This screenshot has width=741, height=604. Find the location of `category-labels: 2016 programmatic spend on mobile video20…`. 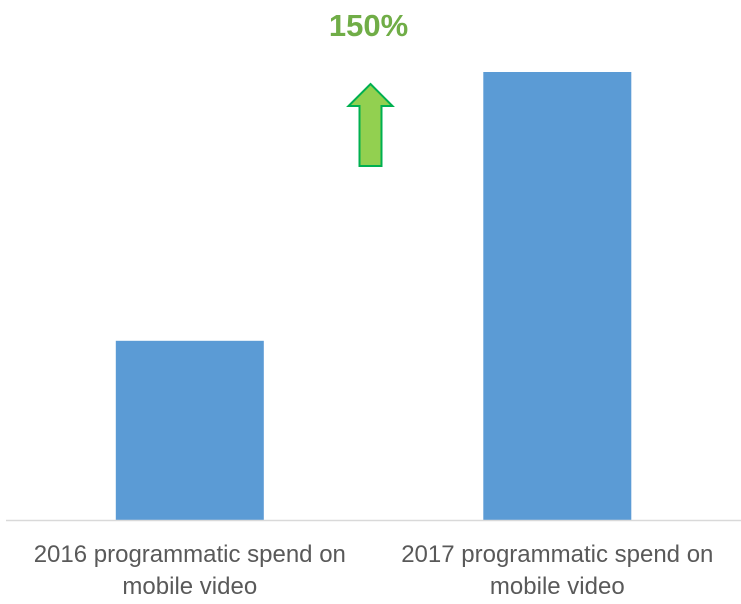

category-labels: 2016 programmatic spend on mobile video20… is located at coordinates (374, 570).